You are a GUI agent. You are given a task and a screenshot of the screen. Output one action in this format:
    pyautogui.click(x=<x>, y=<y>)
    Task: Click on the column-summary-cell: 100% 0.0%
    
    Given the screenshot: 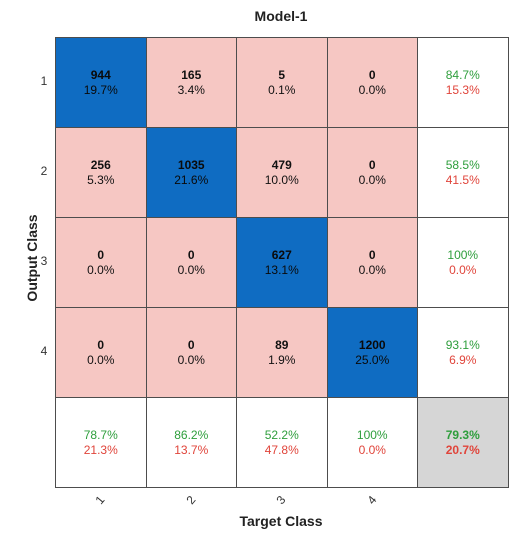 What is the action you would take?
    pyautogui.click(x=372, y=442)
    